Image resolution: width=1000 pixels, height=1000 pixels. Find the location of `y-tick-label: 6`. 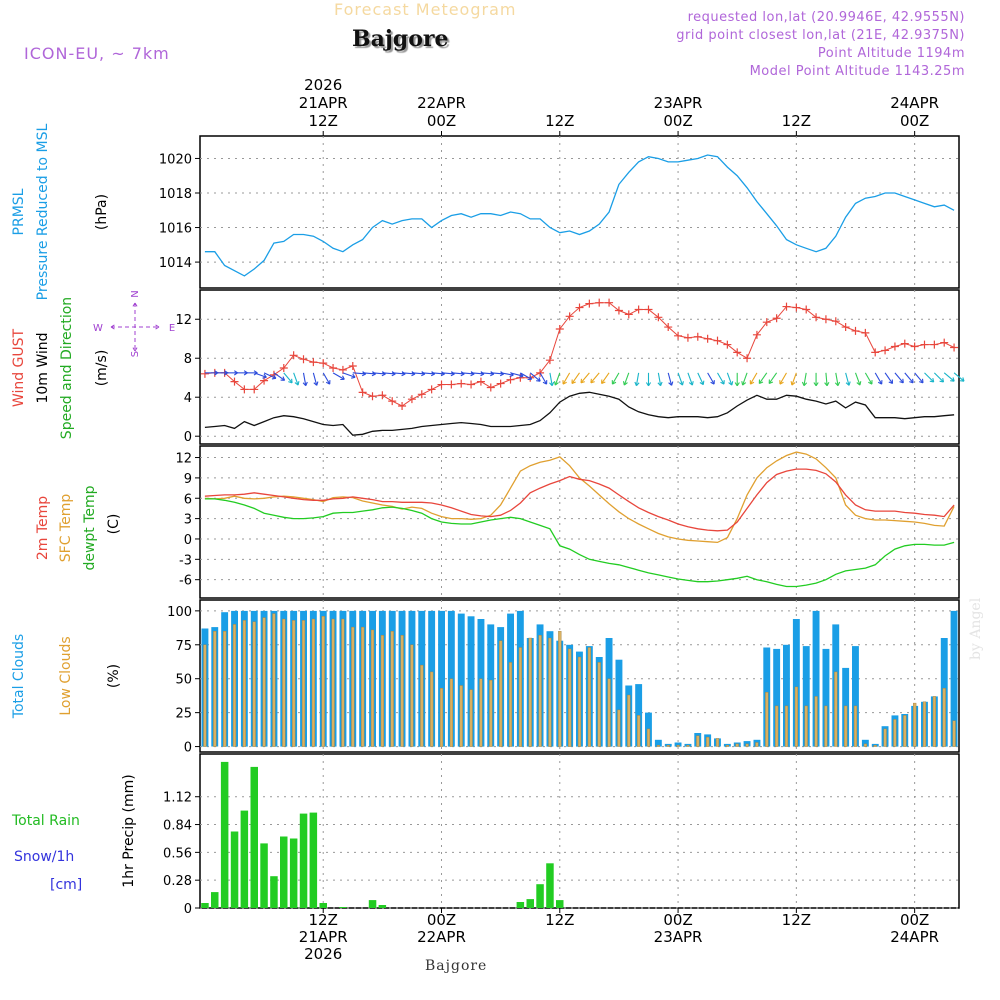

y-tick-label: 6 is located at coordinates (188, 499).